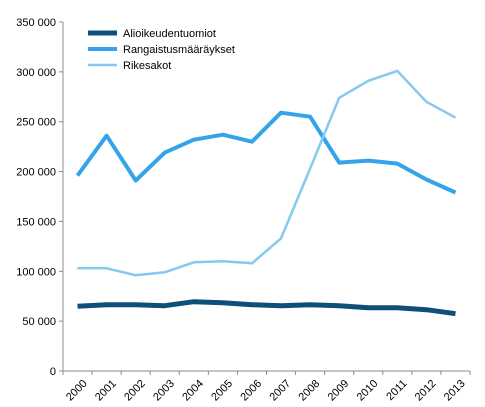  What do you see at coordinates (53, 372) in the screenshot?
I see `y-tick-label: 0` at bounding box center [53, 372].